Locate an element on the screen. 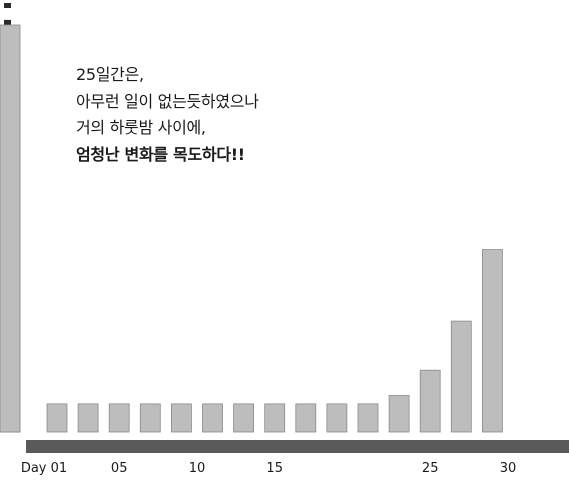  x-axis-tick-labels: Day 01 05 10 15 25 30 is located at coordinates (268, 468).